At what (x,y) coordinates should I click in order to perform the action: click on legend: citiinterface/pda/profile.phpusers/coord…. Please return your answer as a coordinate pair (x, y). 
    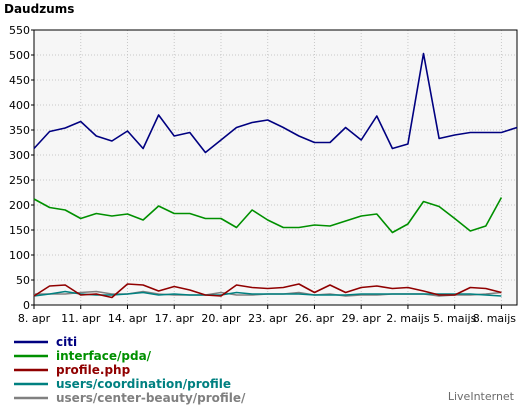
    Looking at the image, I should click on (130, 370).